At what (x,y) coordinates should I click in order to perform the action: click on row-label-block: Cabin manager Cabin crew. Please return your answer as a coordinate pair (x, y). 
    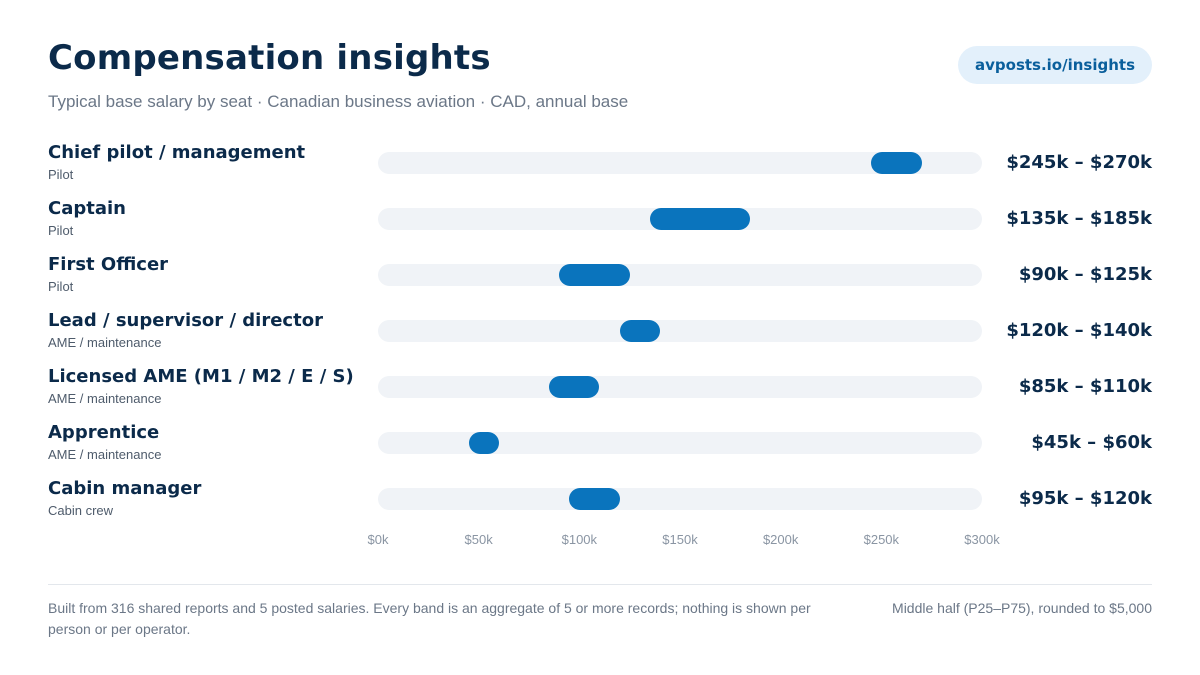
    Looking at the image, I should click on (124, 499).